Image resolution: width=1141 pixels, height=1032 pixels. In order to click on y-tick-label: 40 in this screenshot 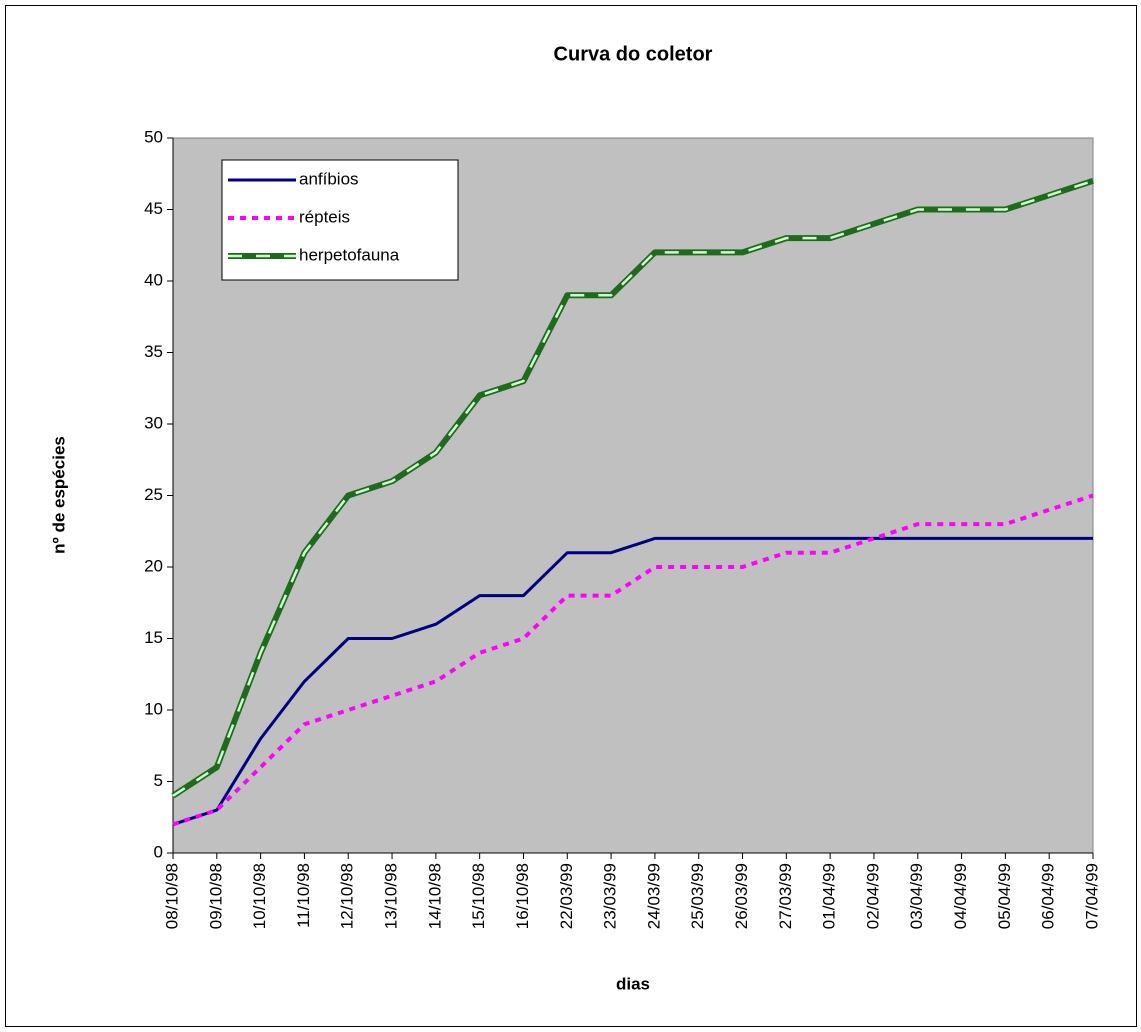, I will do `click(153, 279)`.